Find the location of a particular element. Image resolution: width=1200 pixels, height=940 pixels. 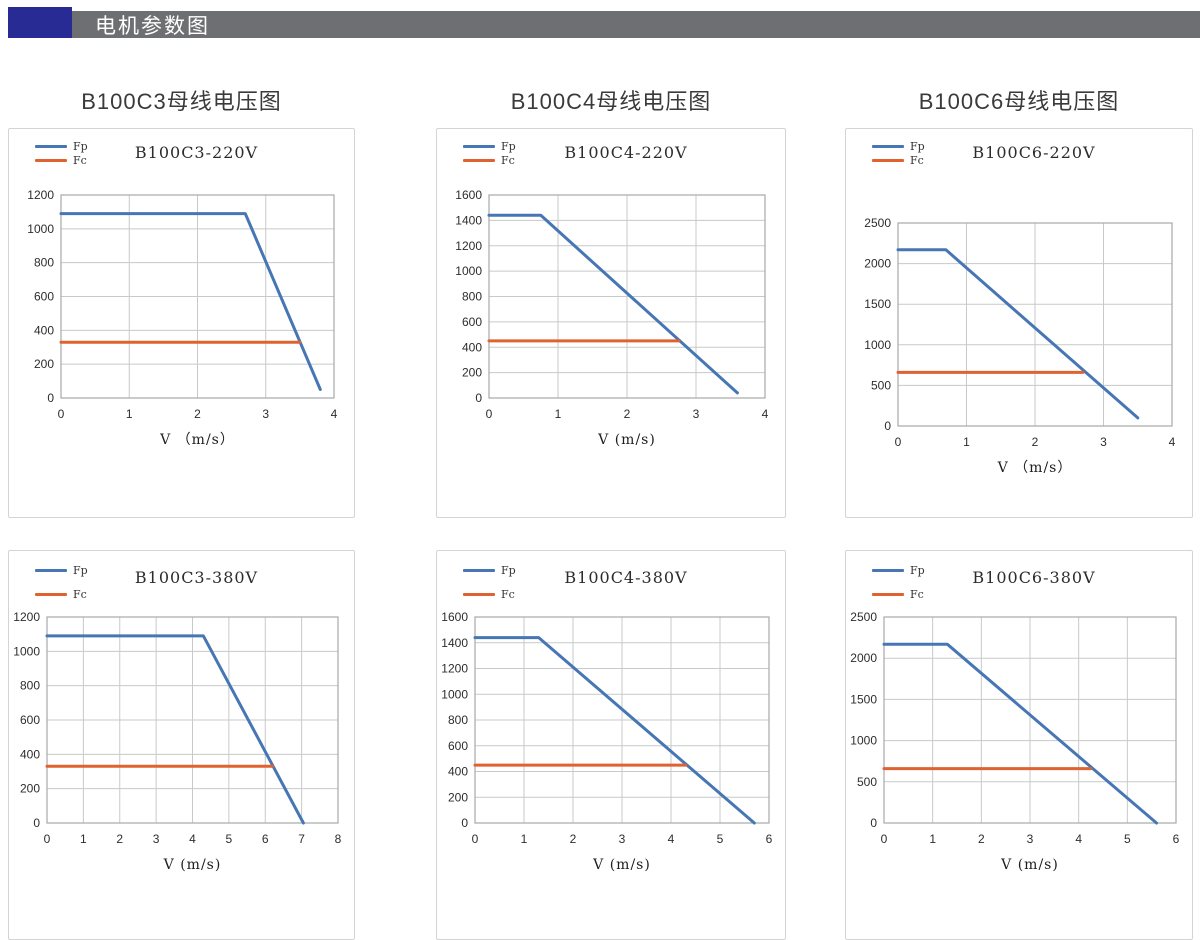

x-tick-label: 6 is located at coordinates (769, 839).